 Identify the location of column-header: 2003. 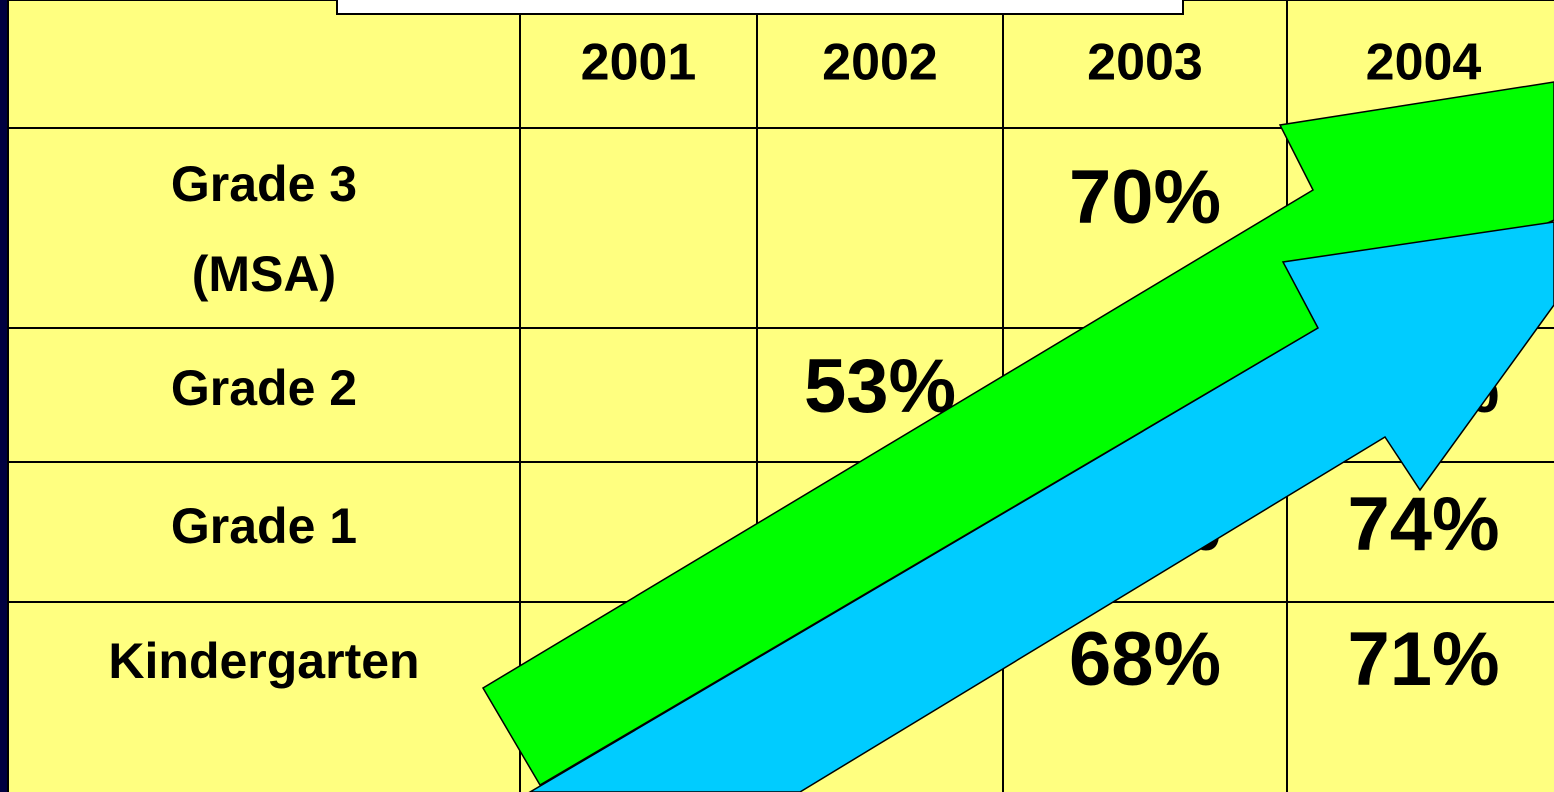
(1145, 63).